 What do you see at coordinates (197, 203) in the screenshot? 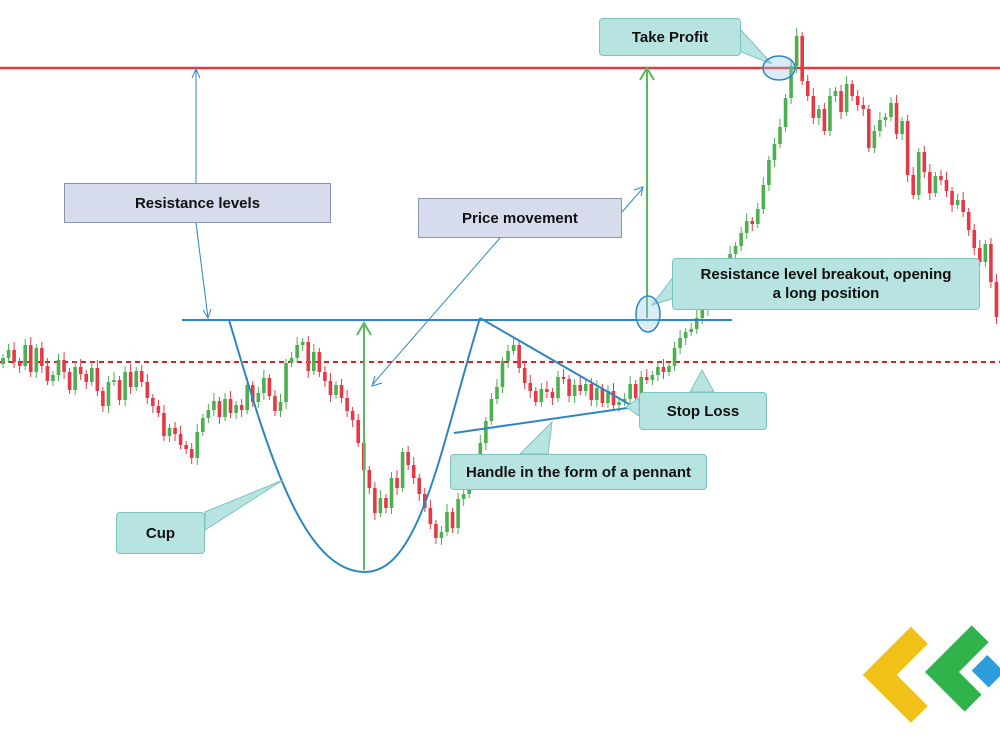
I see `resistance-levels-label: Resistance levels` at bounding box center [197, 203].